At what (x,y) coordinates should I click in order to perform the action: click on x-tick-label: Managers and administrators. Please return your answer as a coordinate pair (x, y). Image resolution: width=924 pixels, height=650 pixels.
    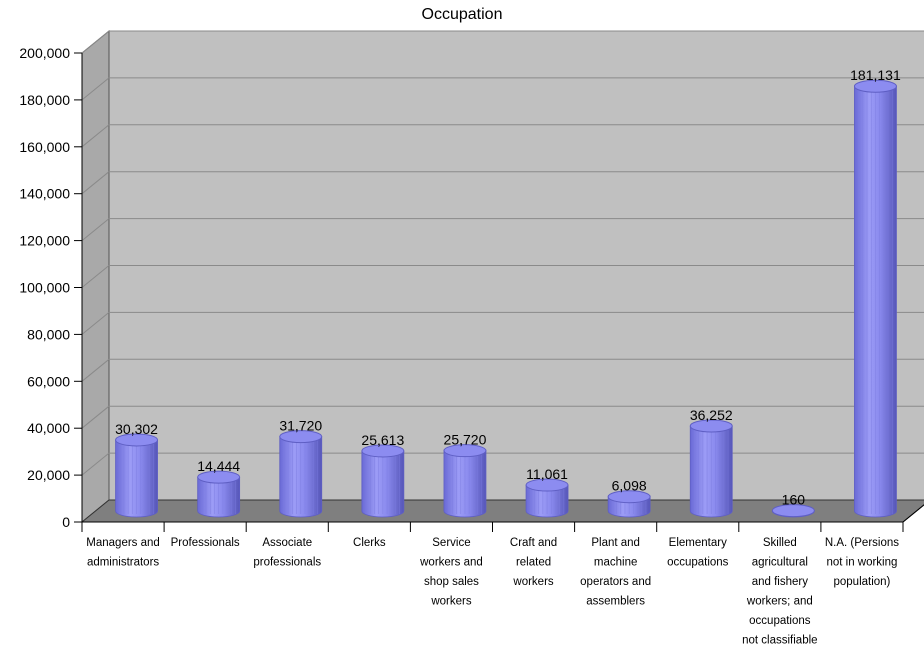
    Looking at the image, I should click on (123, 553).